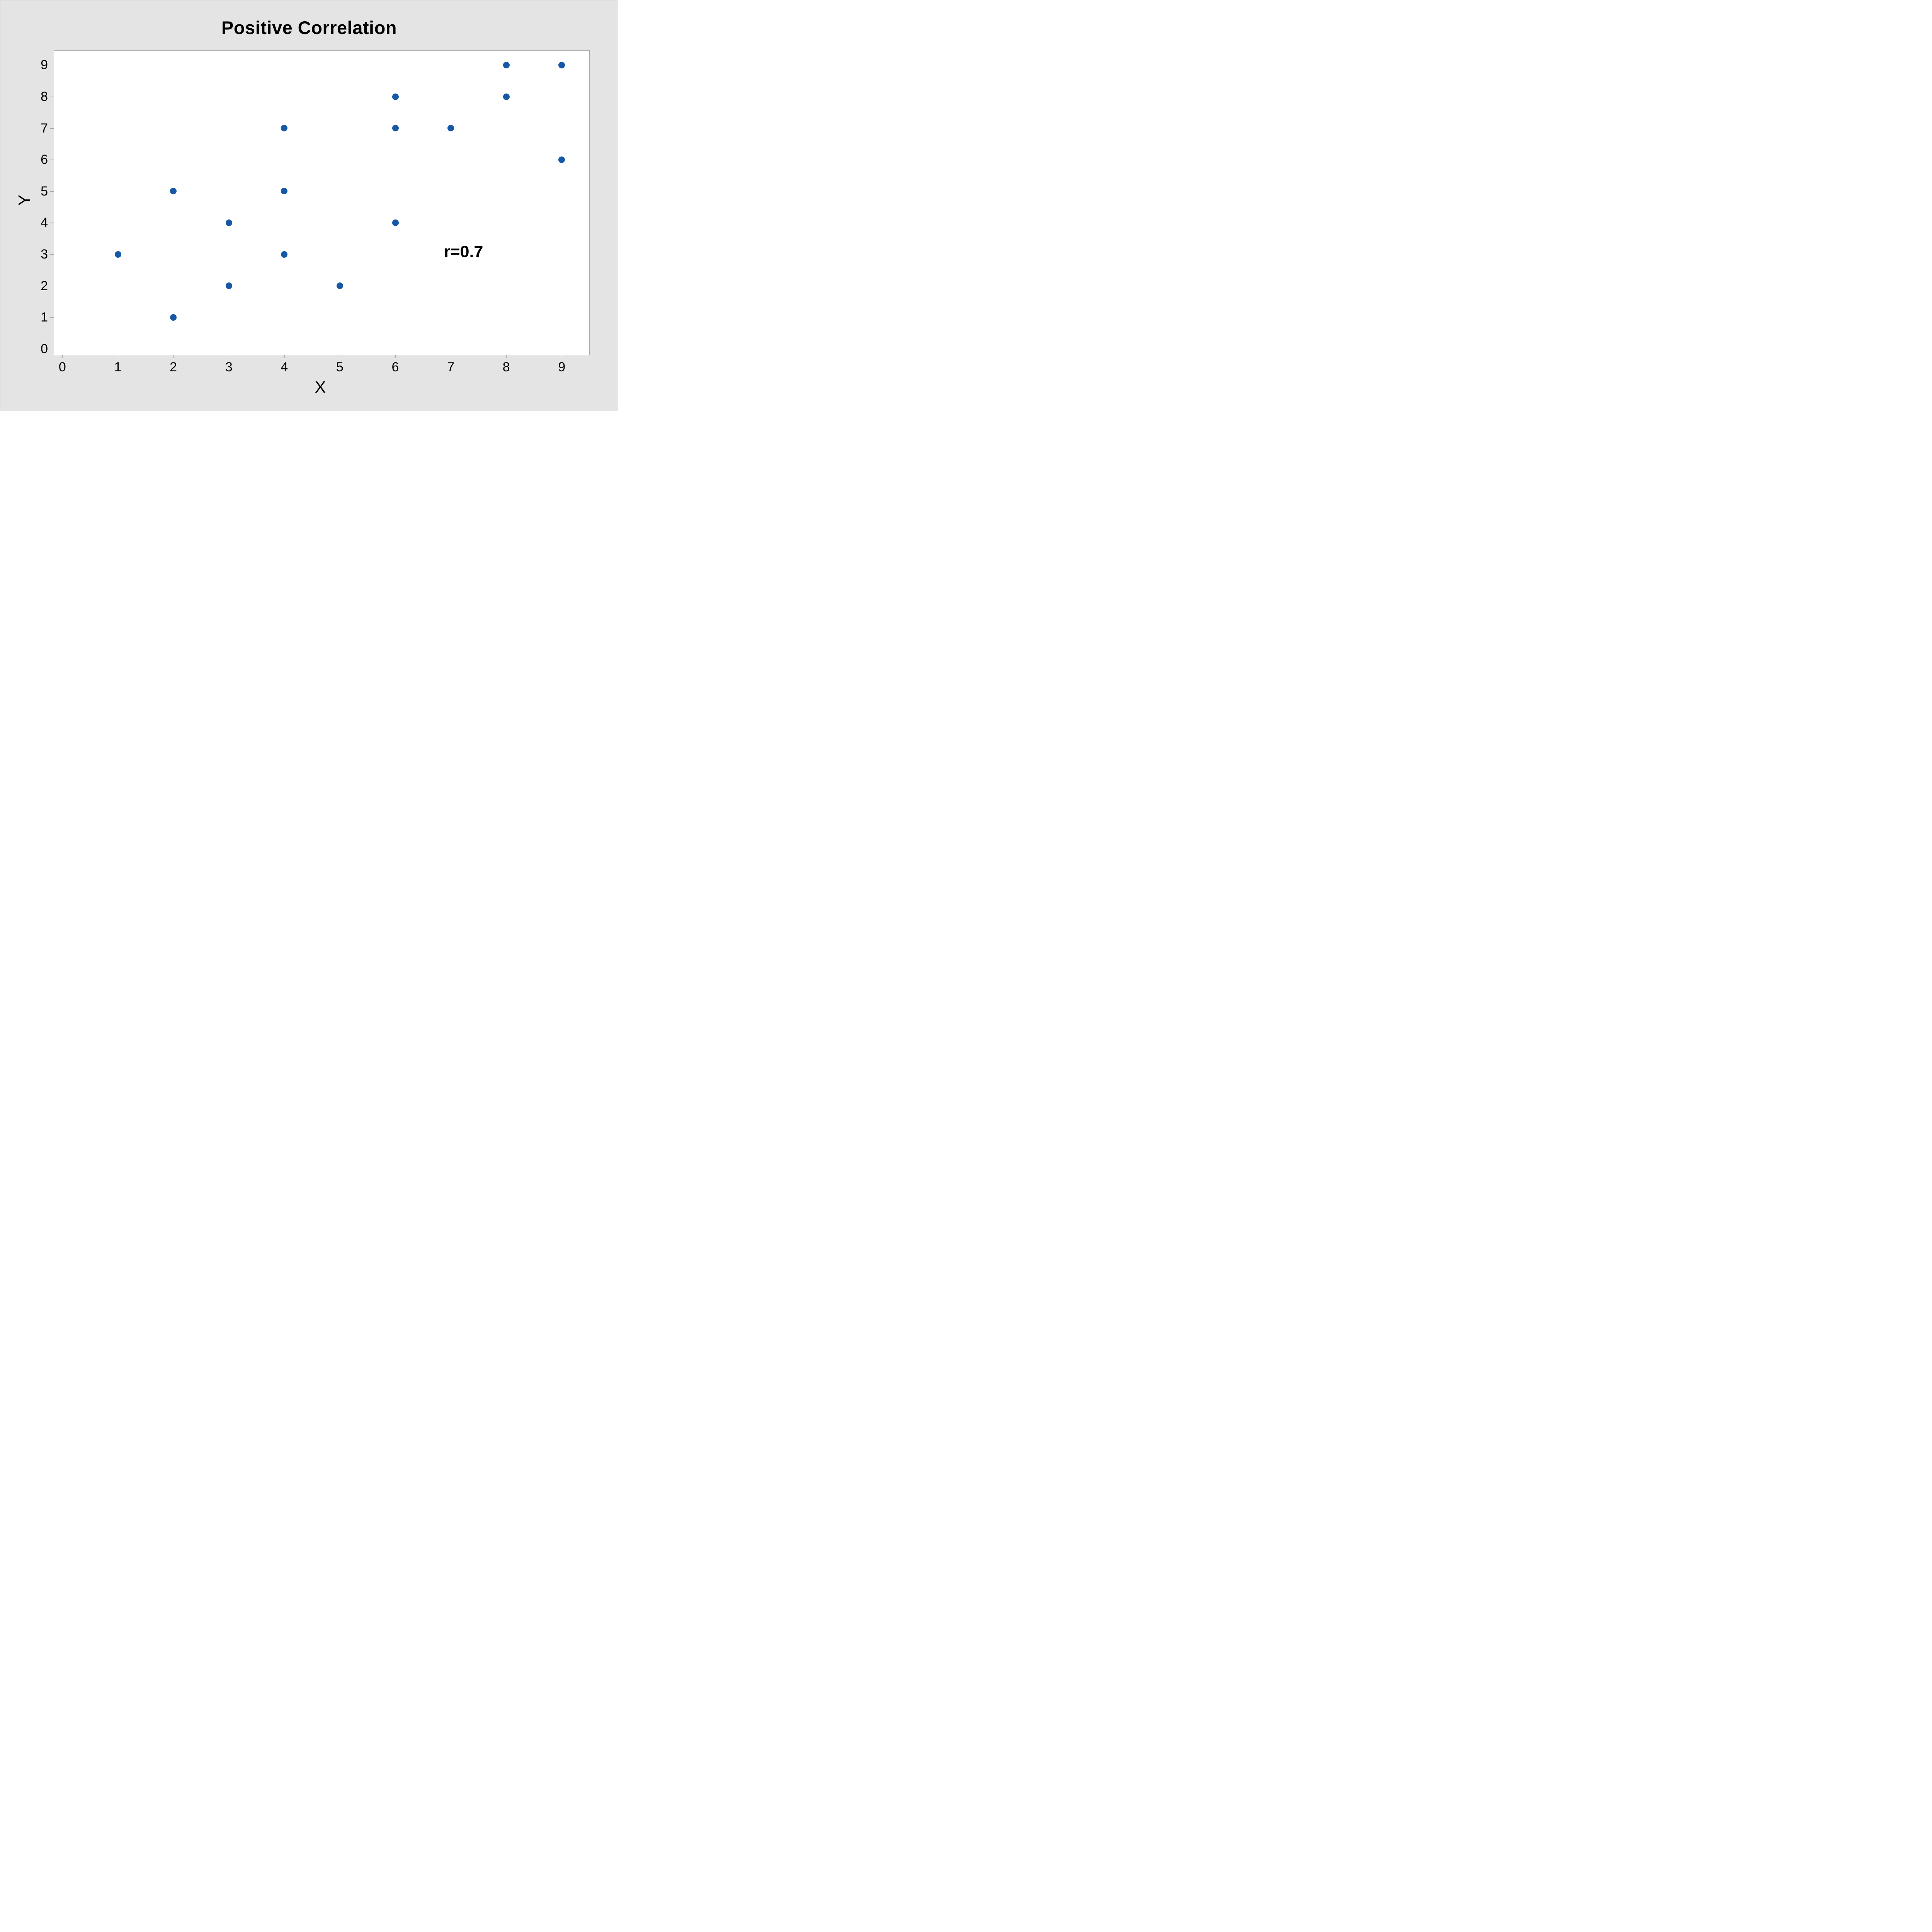  I want to click on x-axis-label: X, so click(321, 388).